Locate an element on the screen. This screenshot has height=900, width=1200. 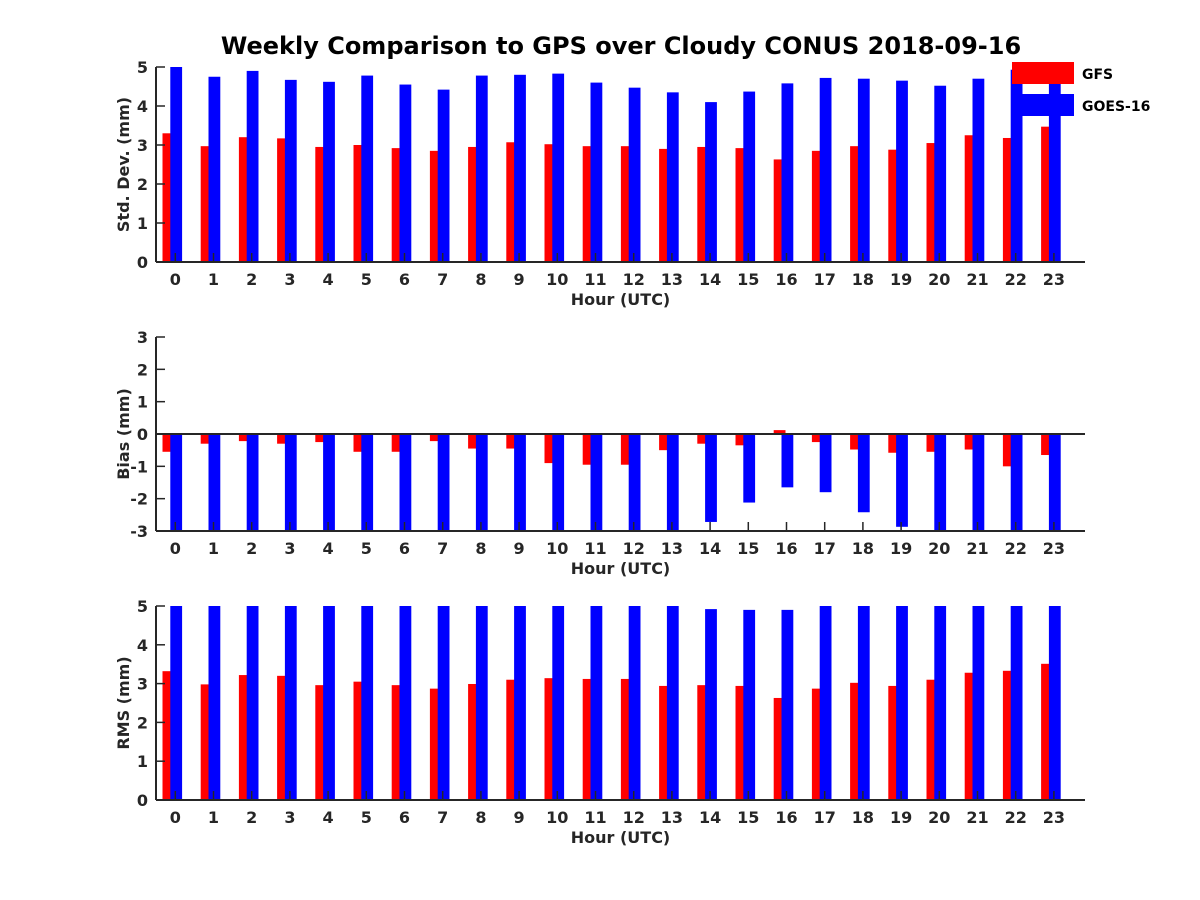
x-tick-label: 2 is located at coordinates (251, 548).